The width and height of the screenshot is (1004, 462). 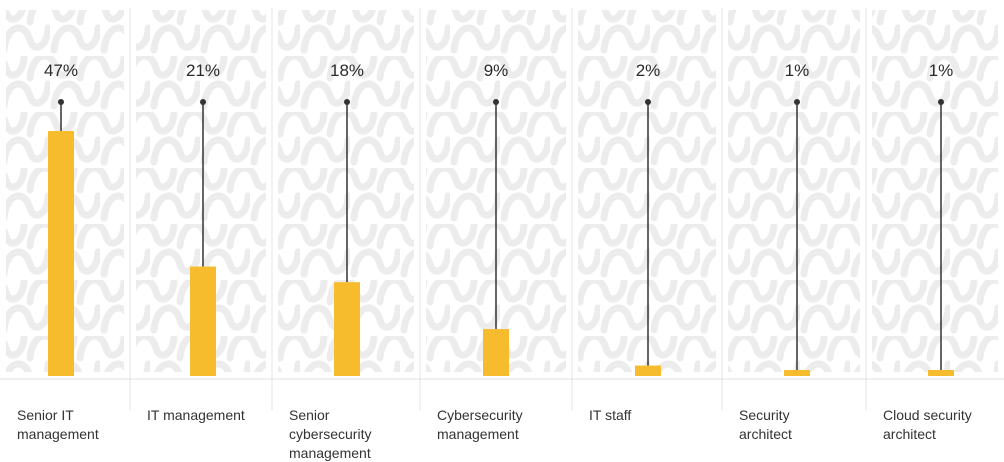 I want to click on data-label: 2%, so click(x=648, y=70).